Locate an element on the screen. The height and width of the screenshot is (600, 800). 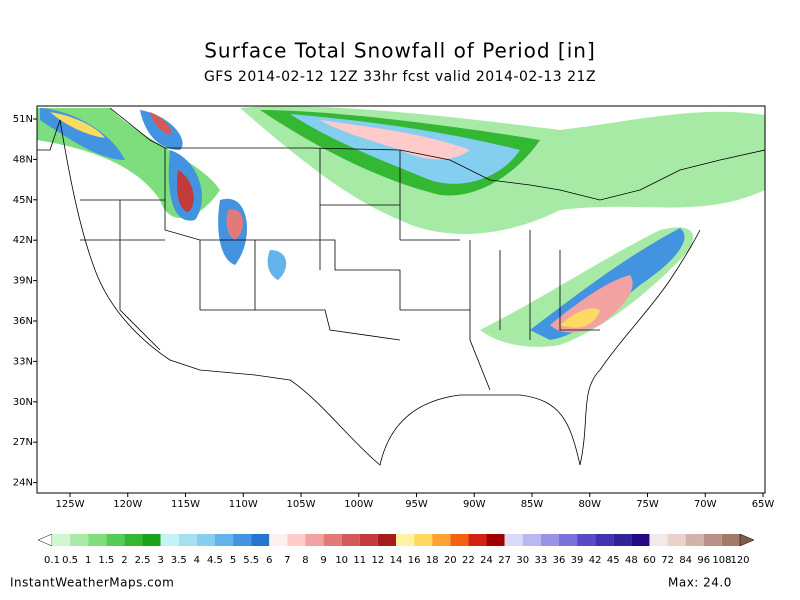
longitude-label: 115W is located at coordinates (185, 504).